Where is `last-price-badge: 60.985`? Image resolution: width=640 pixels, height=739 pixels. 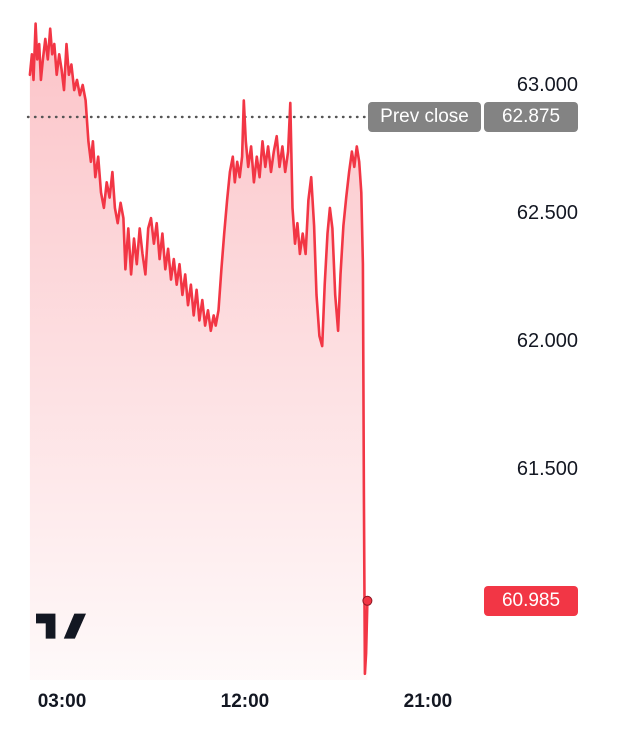
last-price-badge: 60.985 is located at coordinates (531, 600).